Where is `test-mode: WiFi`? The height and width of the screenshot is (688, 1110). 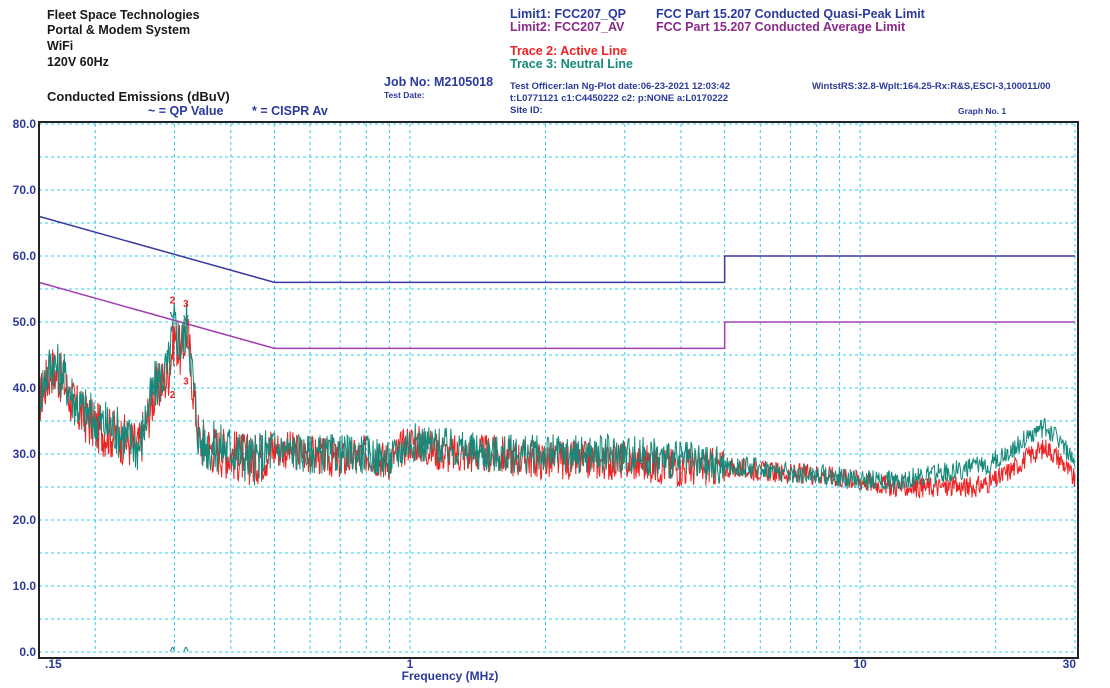 test-mode: WiFi is located at coordinates (60, 46).